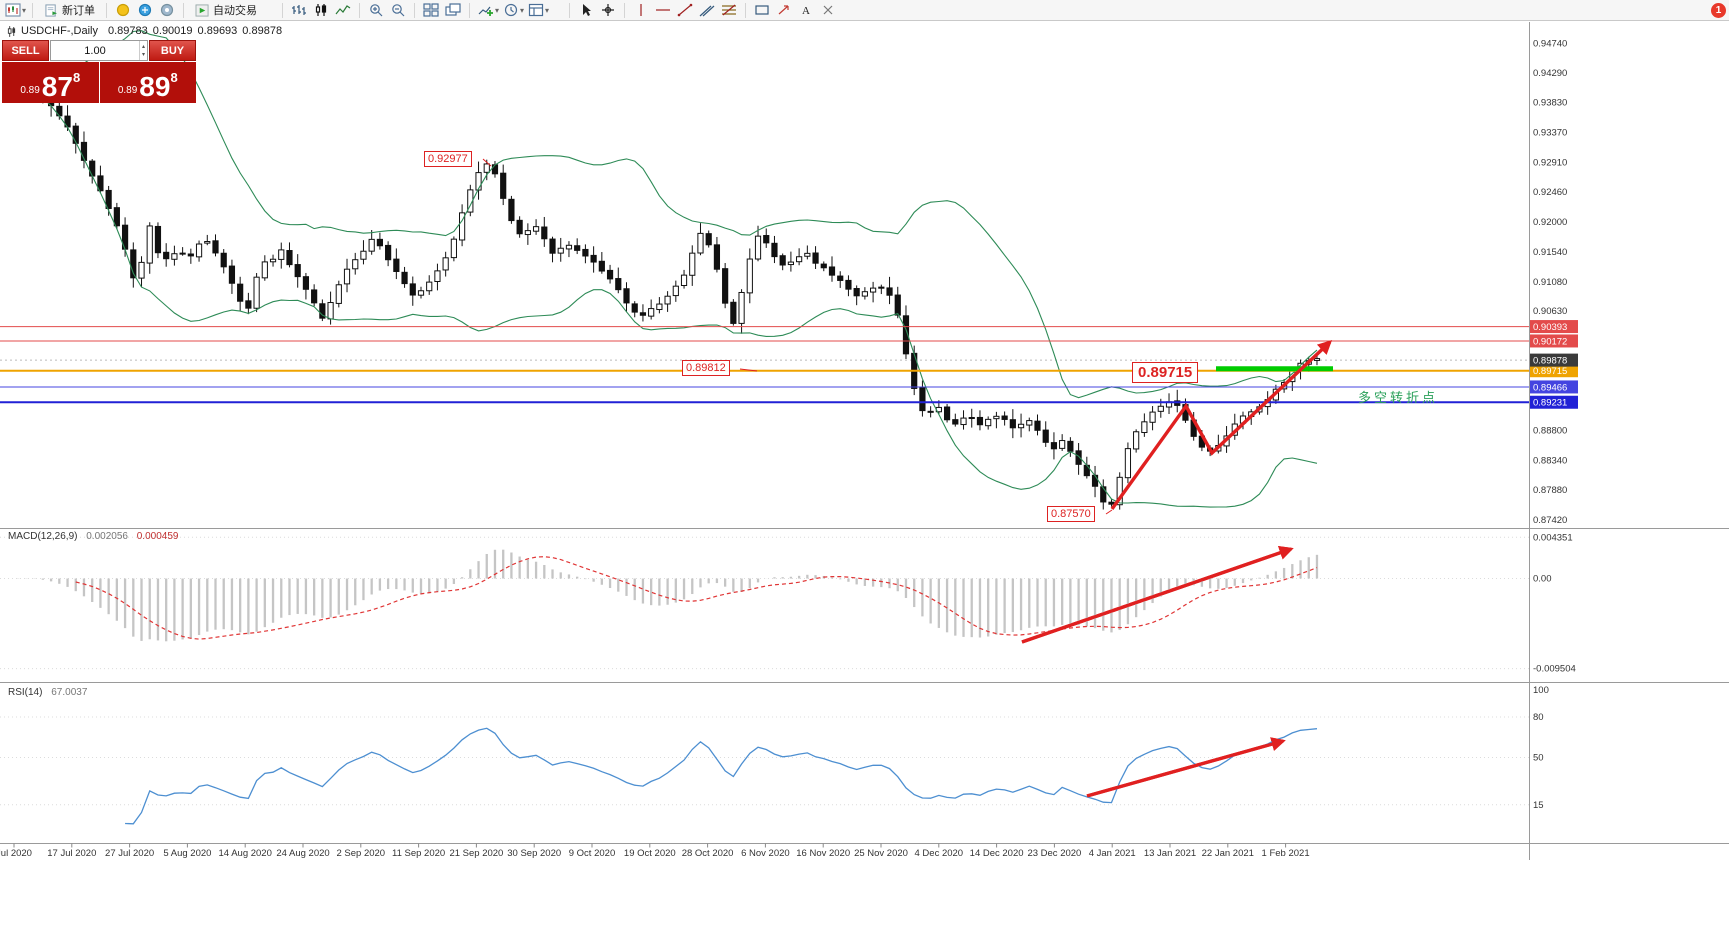 The image size is (1729, 947). What do you see at coordinates (1054, 853) in the screenshot?
I see `svg-text: 23 Dec 2020` at bounding box center [1054, 853].